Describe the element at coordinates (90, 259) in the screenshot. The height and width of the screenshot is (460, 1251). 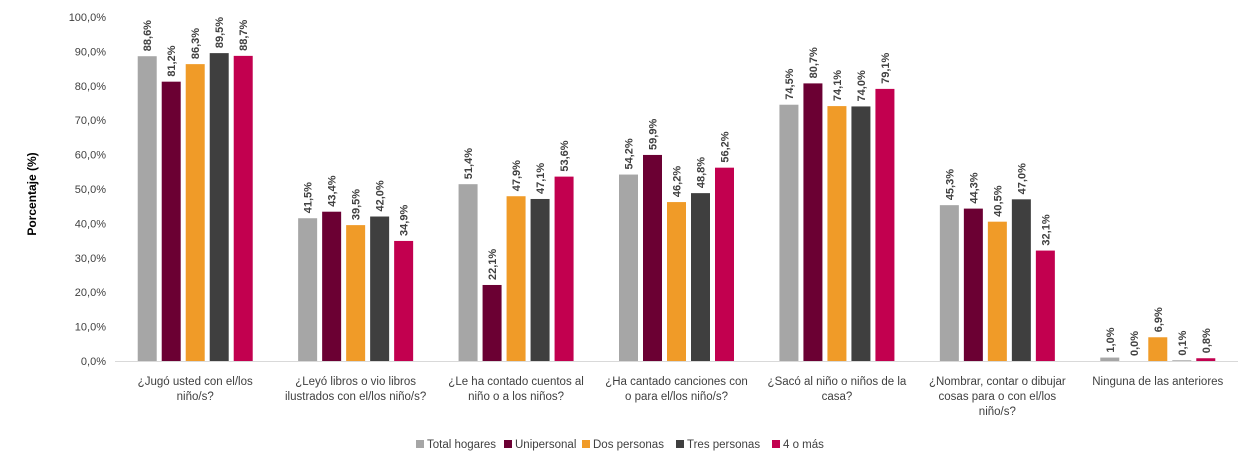
I see `y-tick-label: 30,0%` at that location.